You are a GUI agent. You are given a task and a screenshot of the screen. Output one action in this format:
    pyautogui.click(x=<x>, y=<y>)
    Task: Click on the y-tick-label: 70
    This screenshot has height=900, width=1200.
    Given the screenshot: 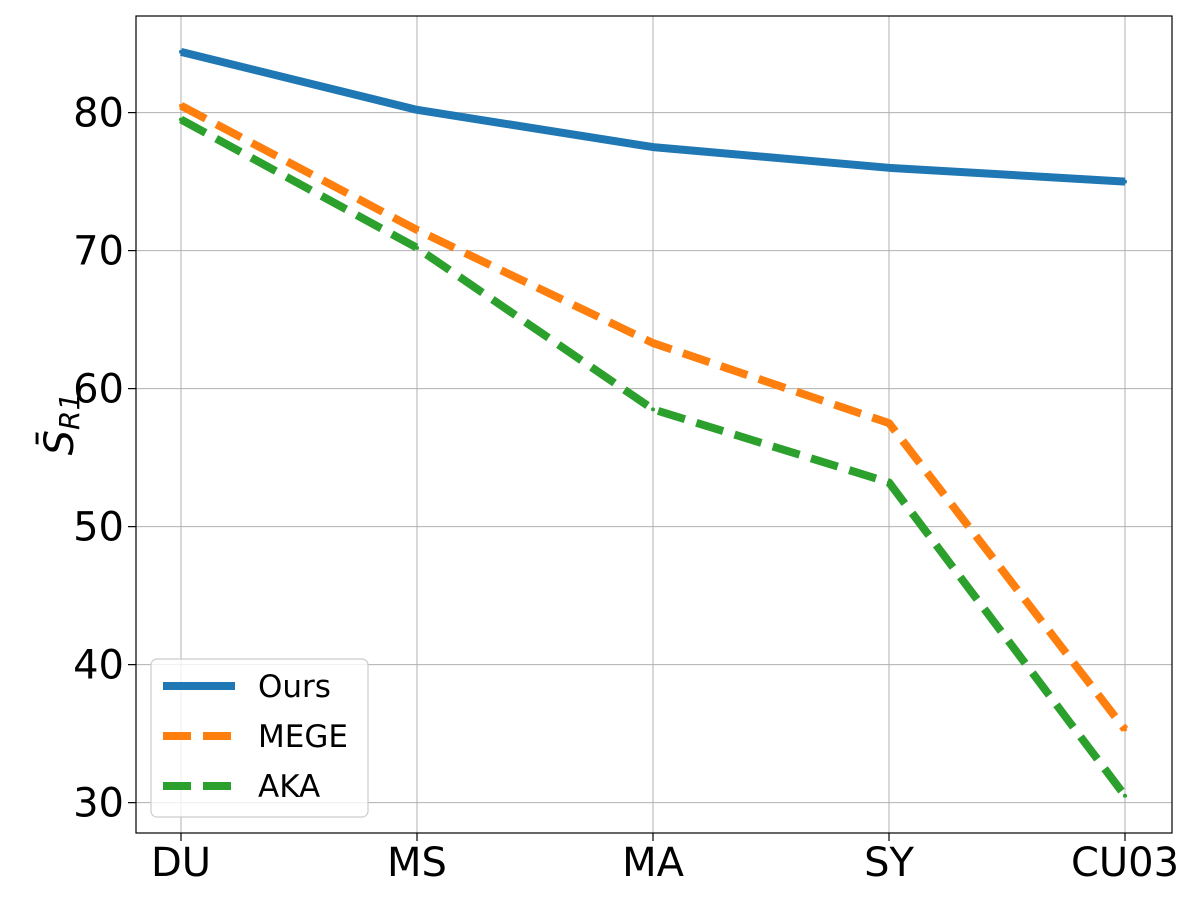 What is the action you would take?
    pyautogui.click(x=98, y=252)
    